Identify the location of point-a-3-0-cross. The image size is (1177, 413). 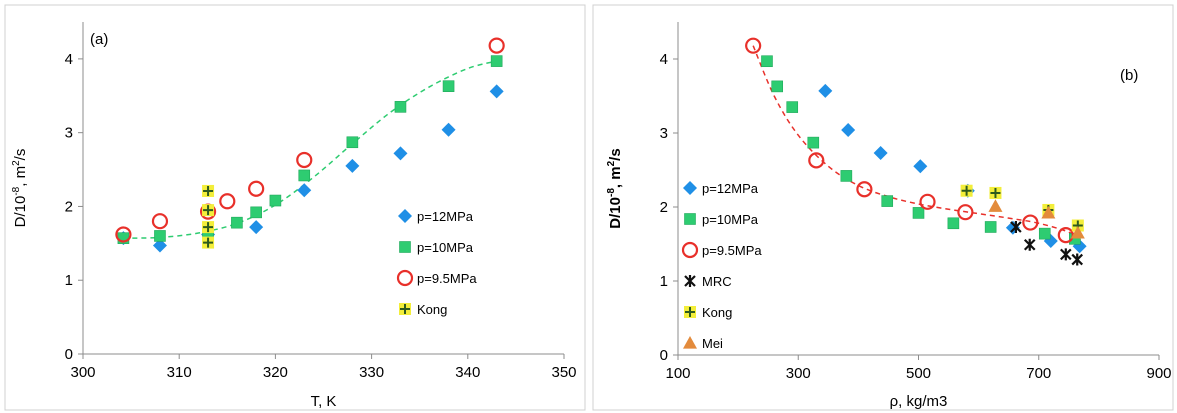
(208, 190).